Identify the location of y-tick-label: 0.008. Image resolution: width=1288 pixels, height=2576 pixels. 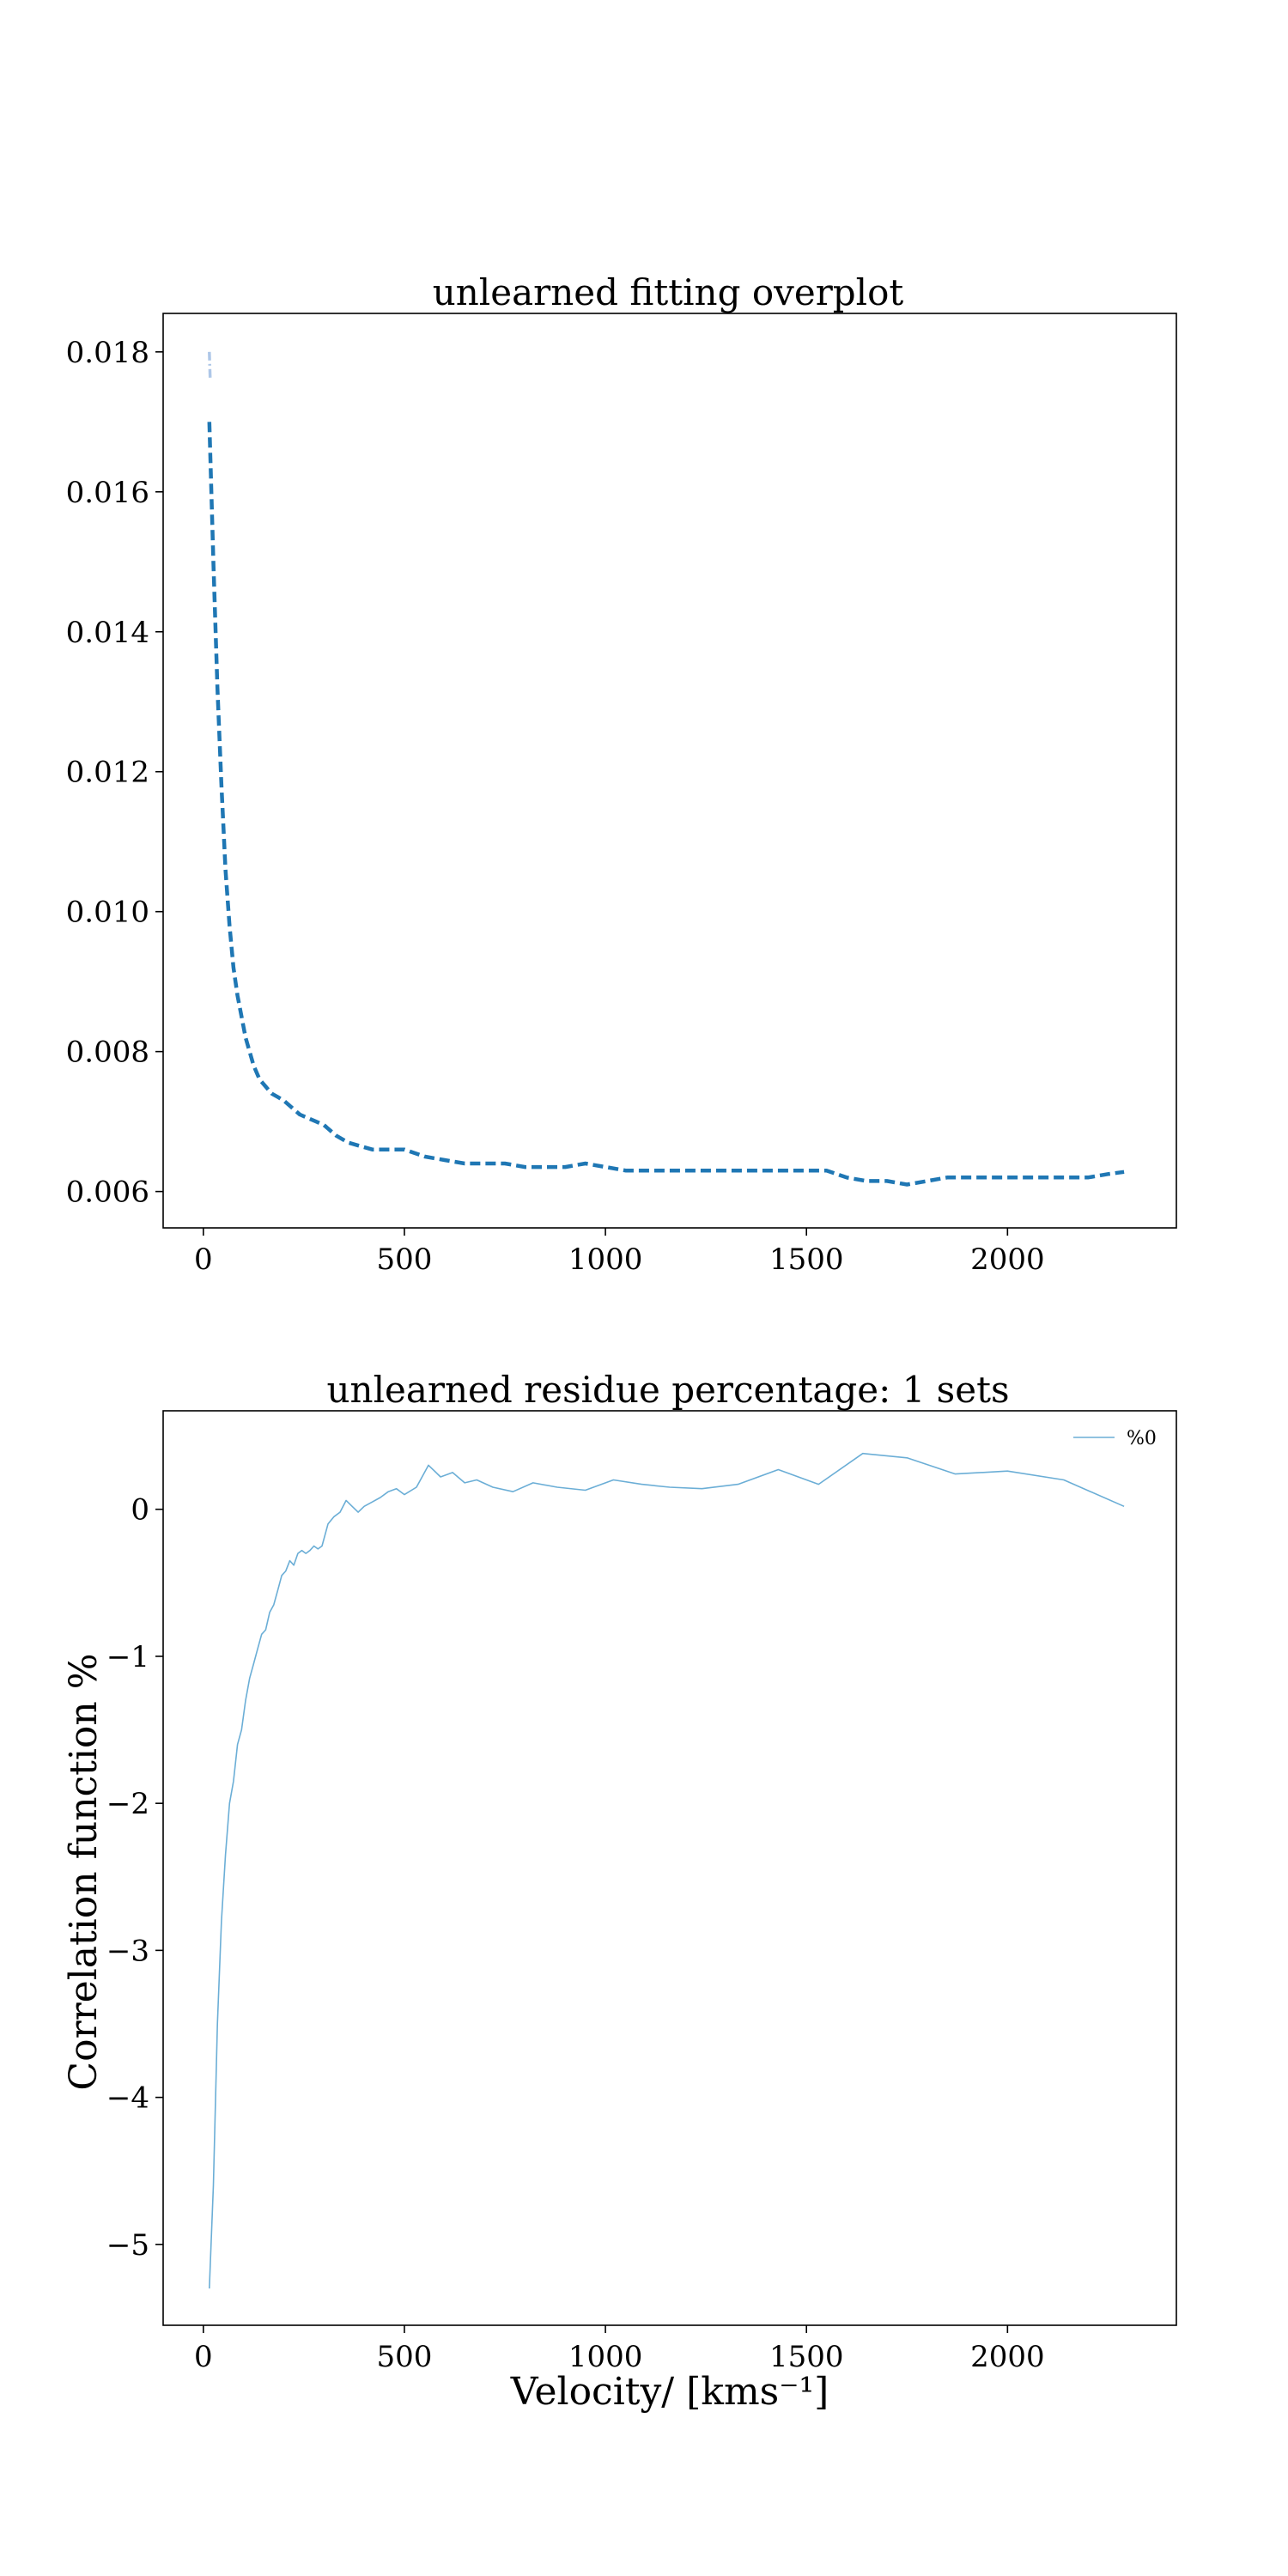
(107, 1053).